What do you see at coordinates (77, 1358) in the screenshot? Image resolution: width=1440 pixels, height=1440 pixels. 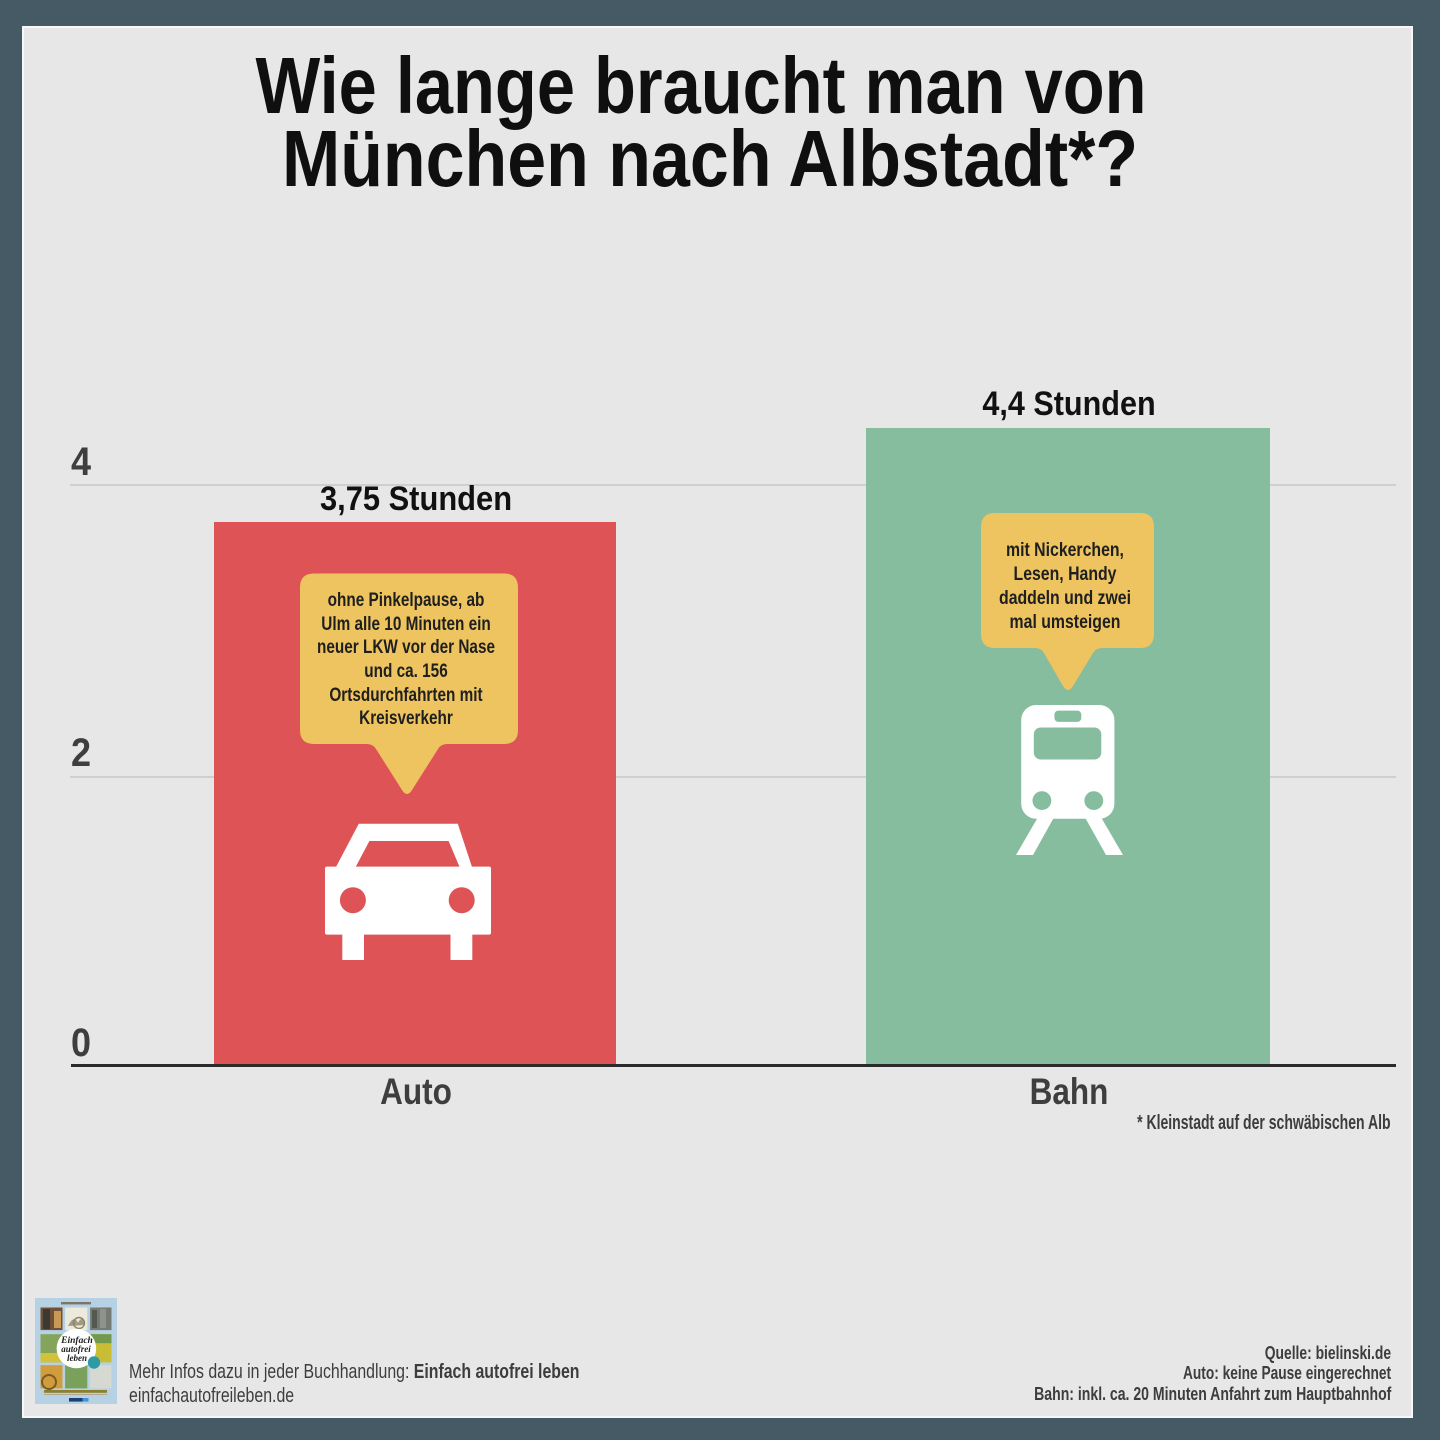 I see `svg-text: leben` at bounding box center [77, 1358].